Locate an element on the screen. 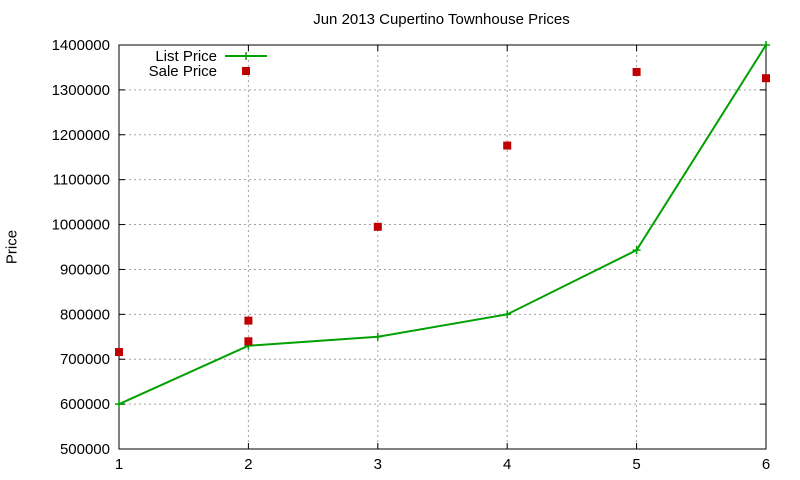 This screenshot has width=800, height=480. y-tick-label: 1100000 is located at coordinates (81, 180).